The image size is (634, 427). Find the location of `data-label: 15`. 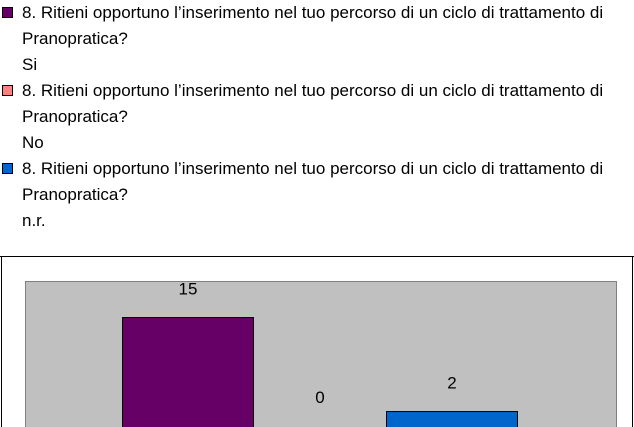

data-label: 15 is located at coordinates (188, 289).